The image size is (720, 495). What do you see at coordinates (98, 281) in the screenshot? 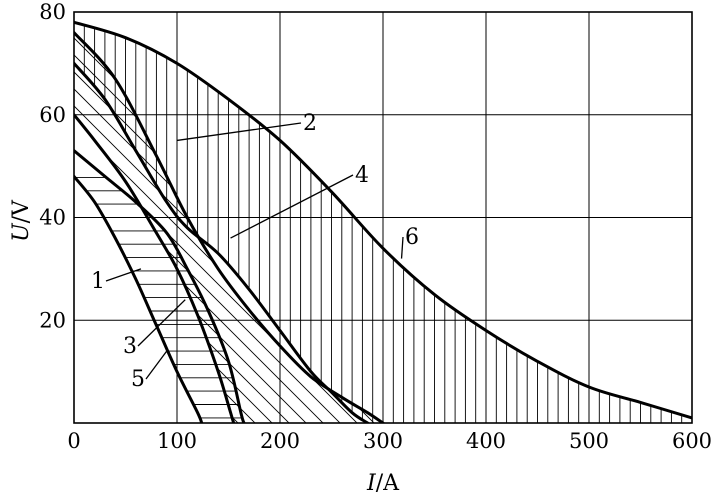
I see `curve-label-1: 1` at bounding box center [98, 281].